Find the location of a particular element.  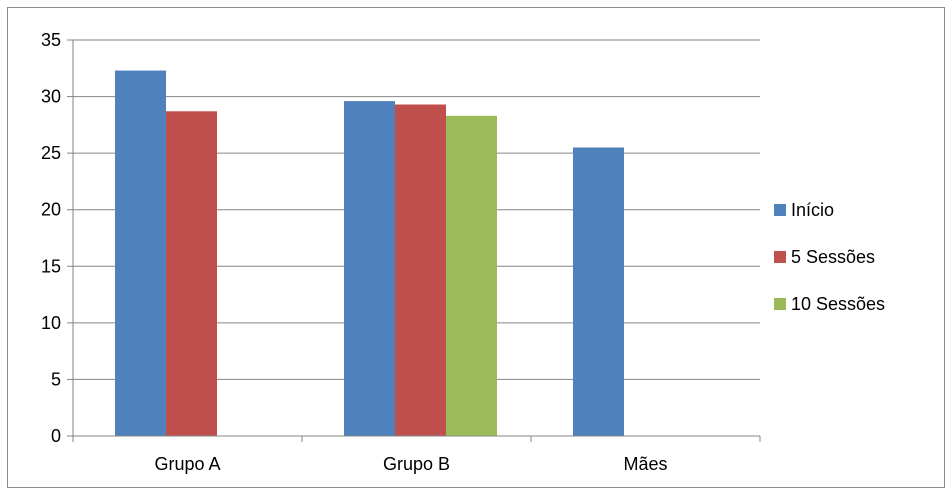

legend: Início 5 Sessões 10 Sessões is located at coordinates (829, 257).